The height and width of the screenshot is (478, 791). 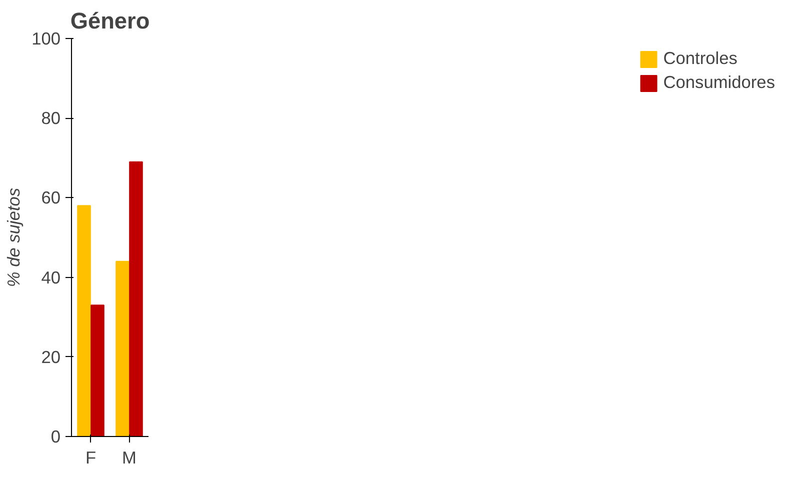 I want to click on x-tick-label: M, so click(x=129, y=458).